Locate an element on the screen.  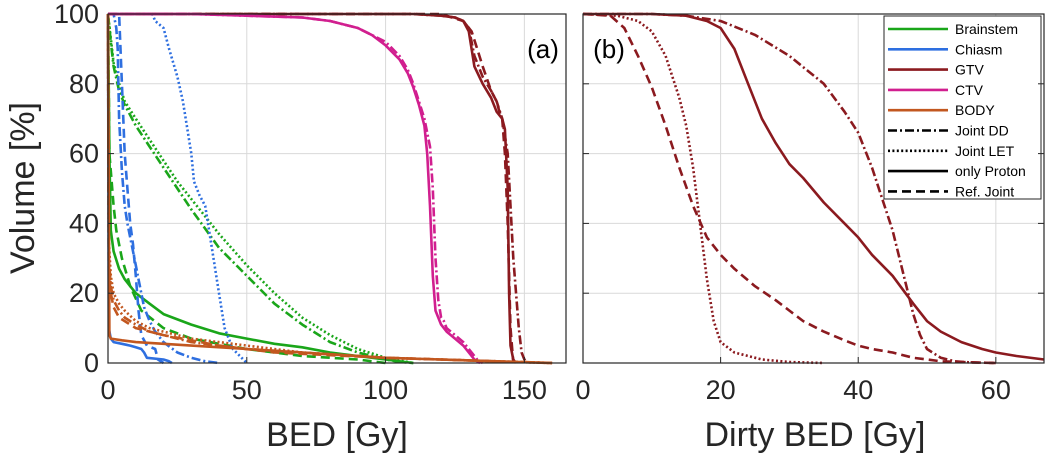
legend-entry: Joint DD is located at coordinates (948, 131).